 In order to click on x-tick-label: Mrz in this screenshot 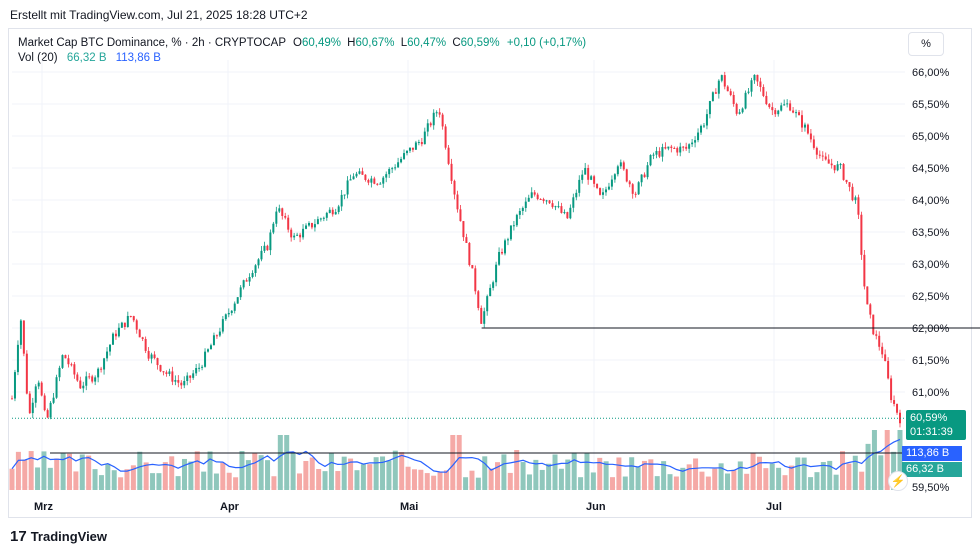, I will do `click(43, 507)`.